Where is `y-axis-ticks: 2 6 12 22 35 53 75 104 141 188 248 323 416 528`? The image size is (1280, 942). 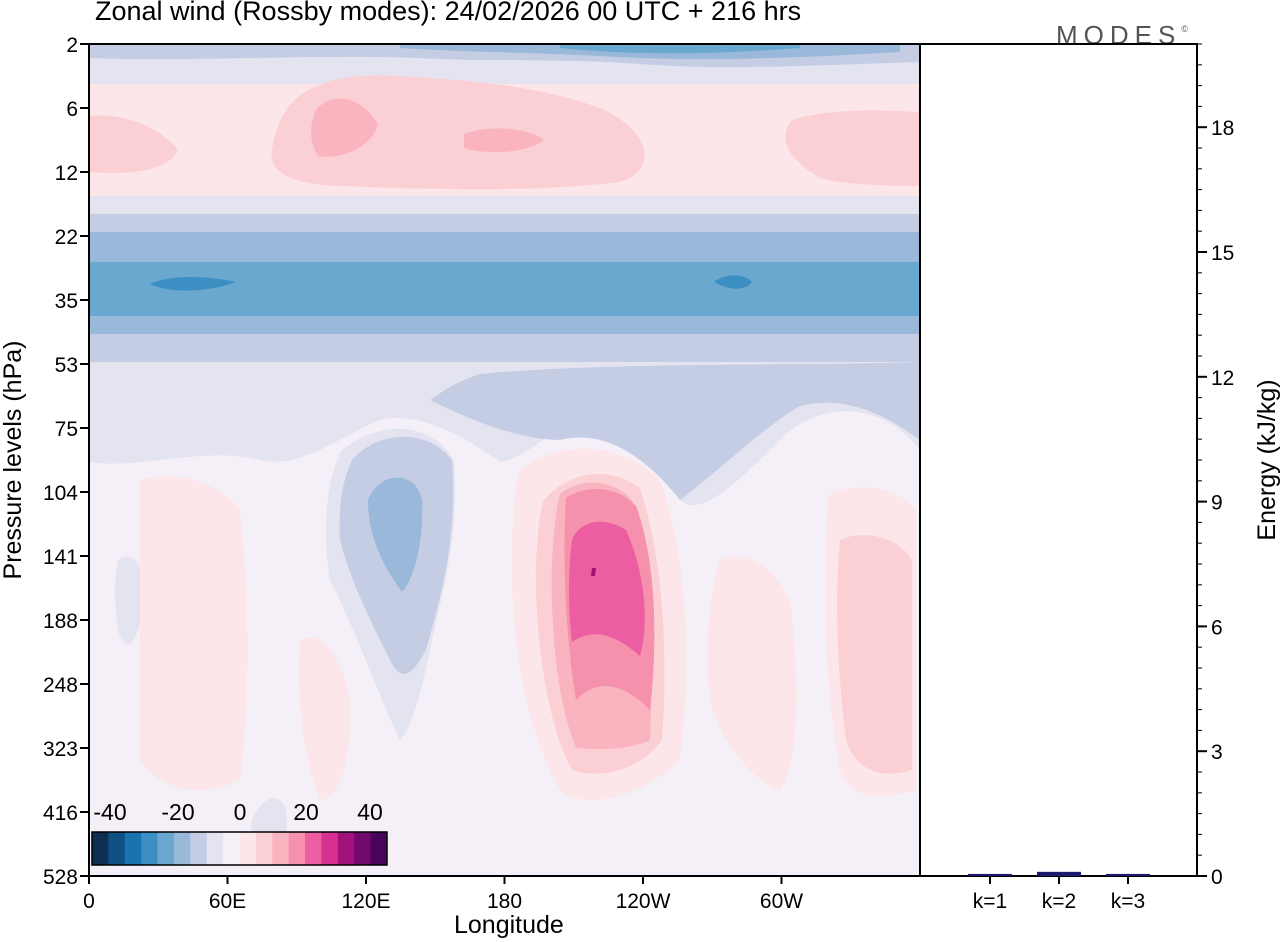 y-axis-ticks: 2 6 12 22 35 53 75 104 141 188 248 323 416 528 is located at coordinates (66, 461).